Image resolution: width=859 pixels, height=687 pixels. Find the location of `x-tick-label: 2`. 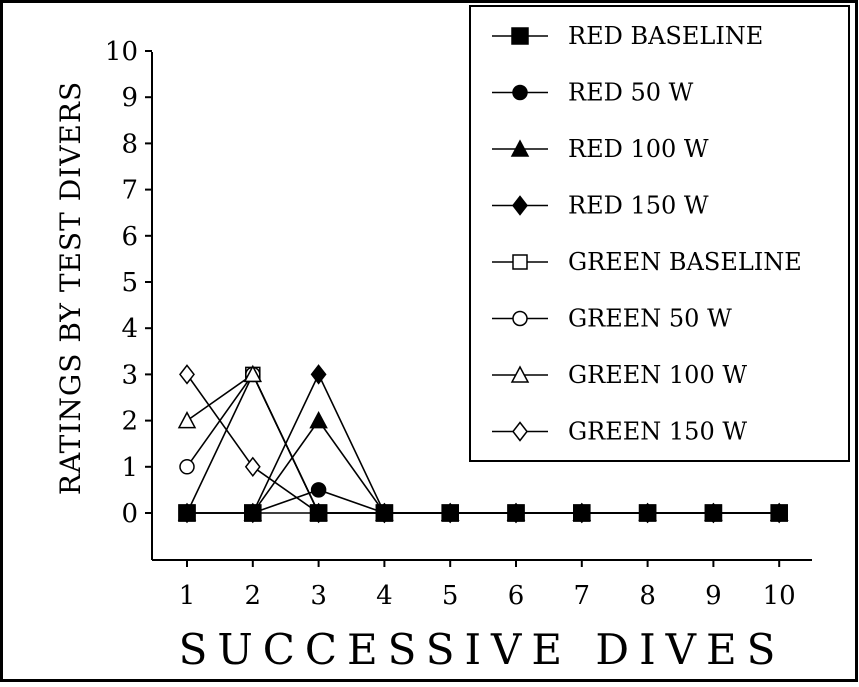

x-tick-label: 2 is located at coordinates (253, 596).